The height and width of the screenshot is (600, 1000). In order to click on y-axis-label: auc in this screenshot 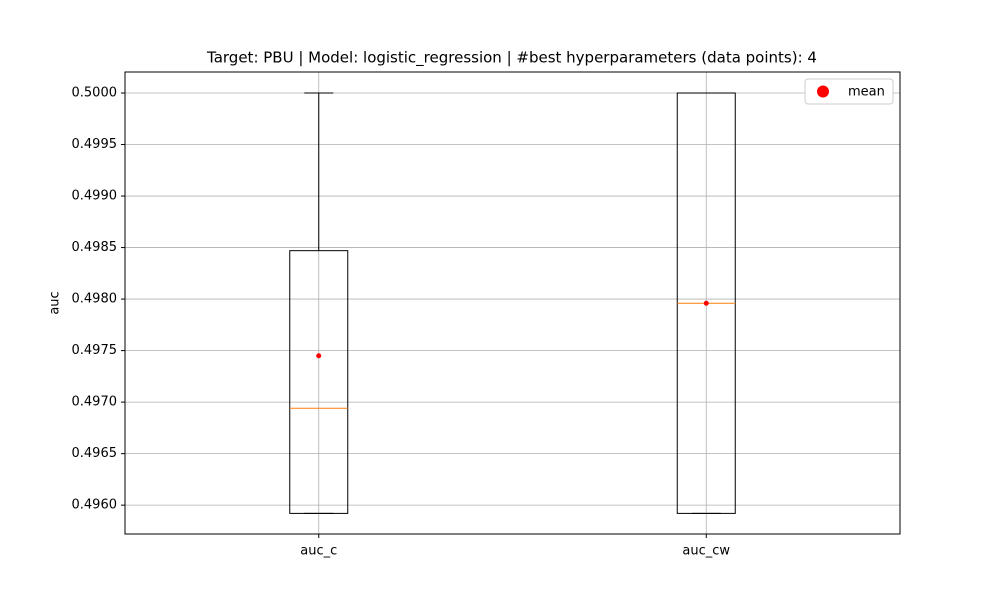, I will do `click(55, 302)`.